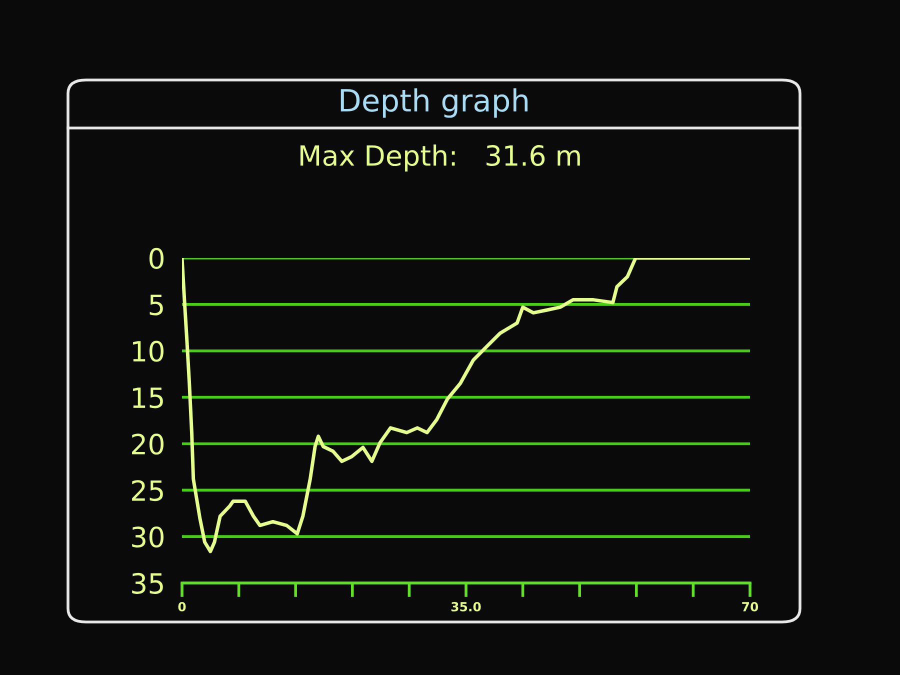  I want to click on y-tick-label: 20, so click(148, 444).